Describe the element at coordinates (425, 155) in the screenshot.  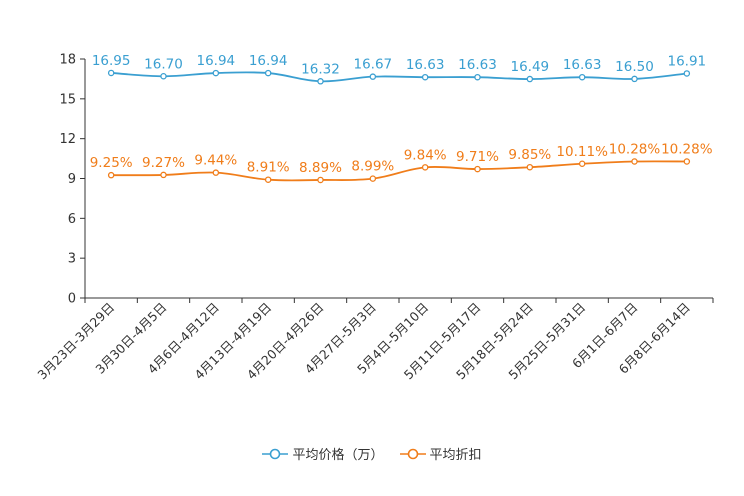
I see `data-label: 9.84%` at that location.